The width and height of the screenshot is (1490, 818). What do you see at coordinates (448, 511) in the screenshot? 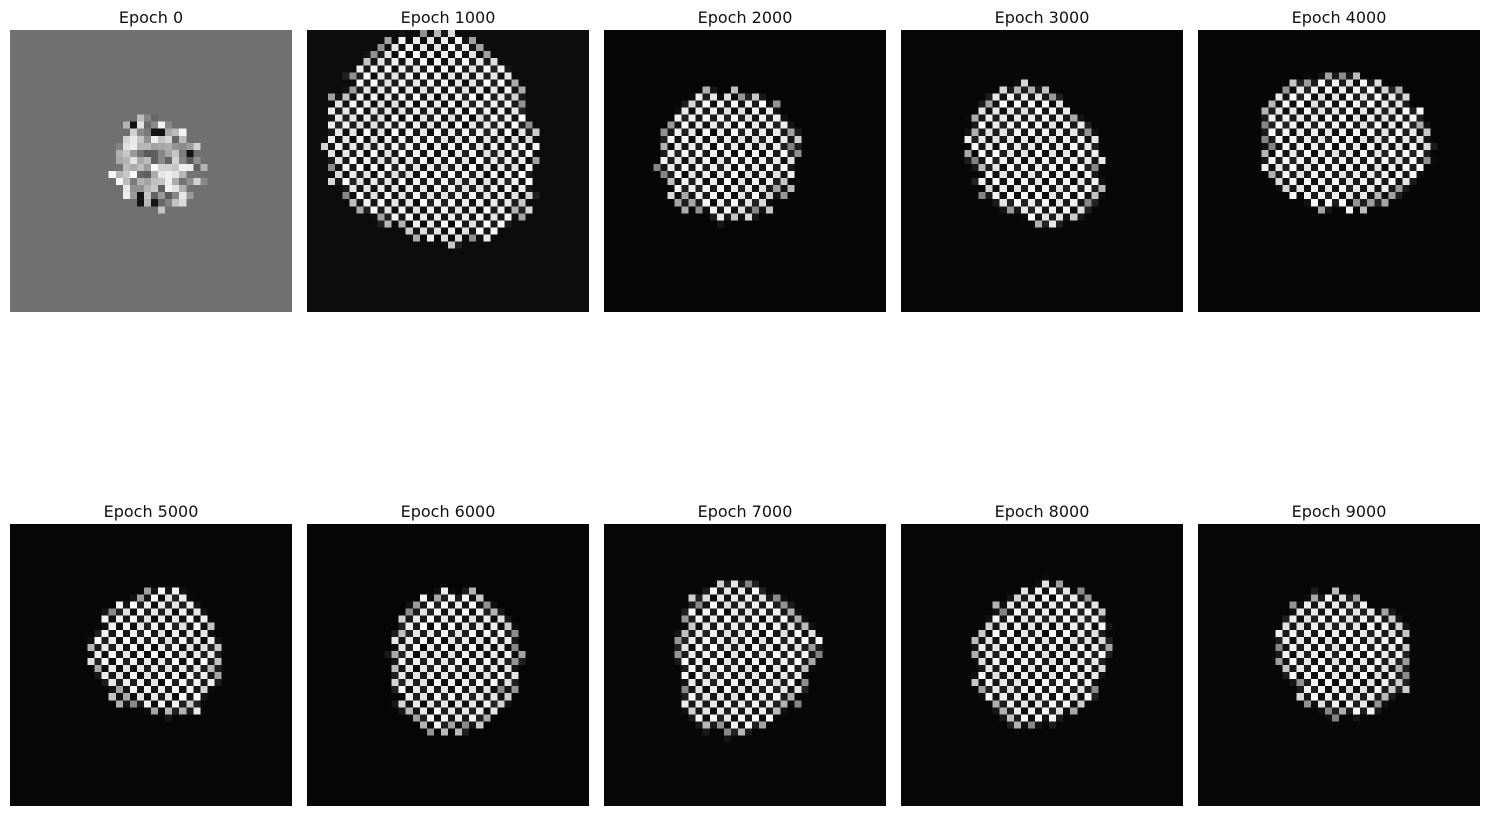
I see `panel-title: Epoch 6000` at bounding box center [448, 511].